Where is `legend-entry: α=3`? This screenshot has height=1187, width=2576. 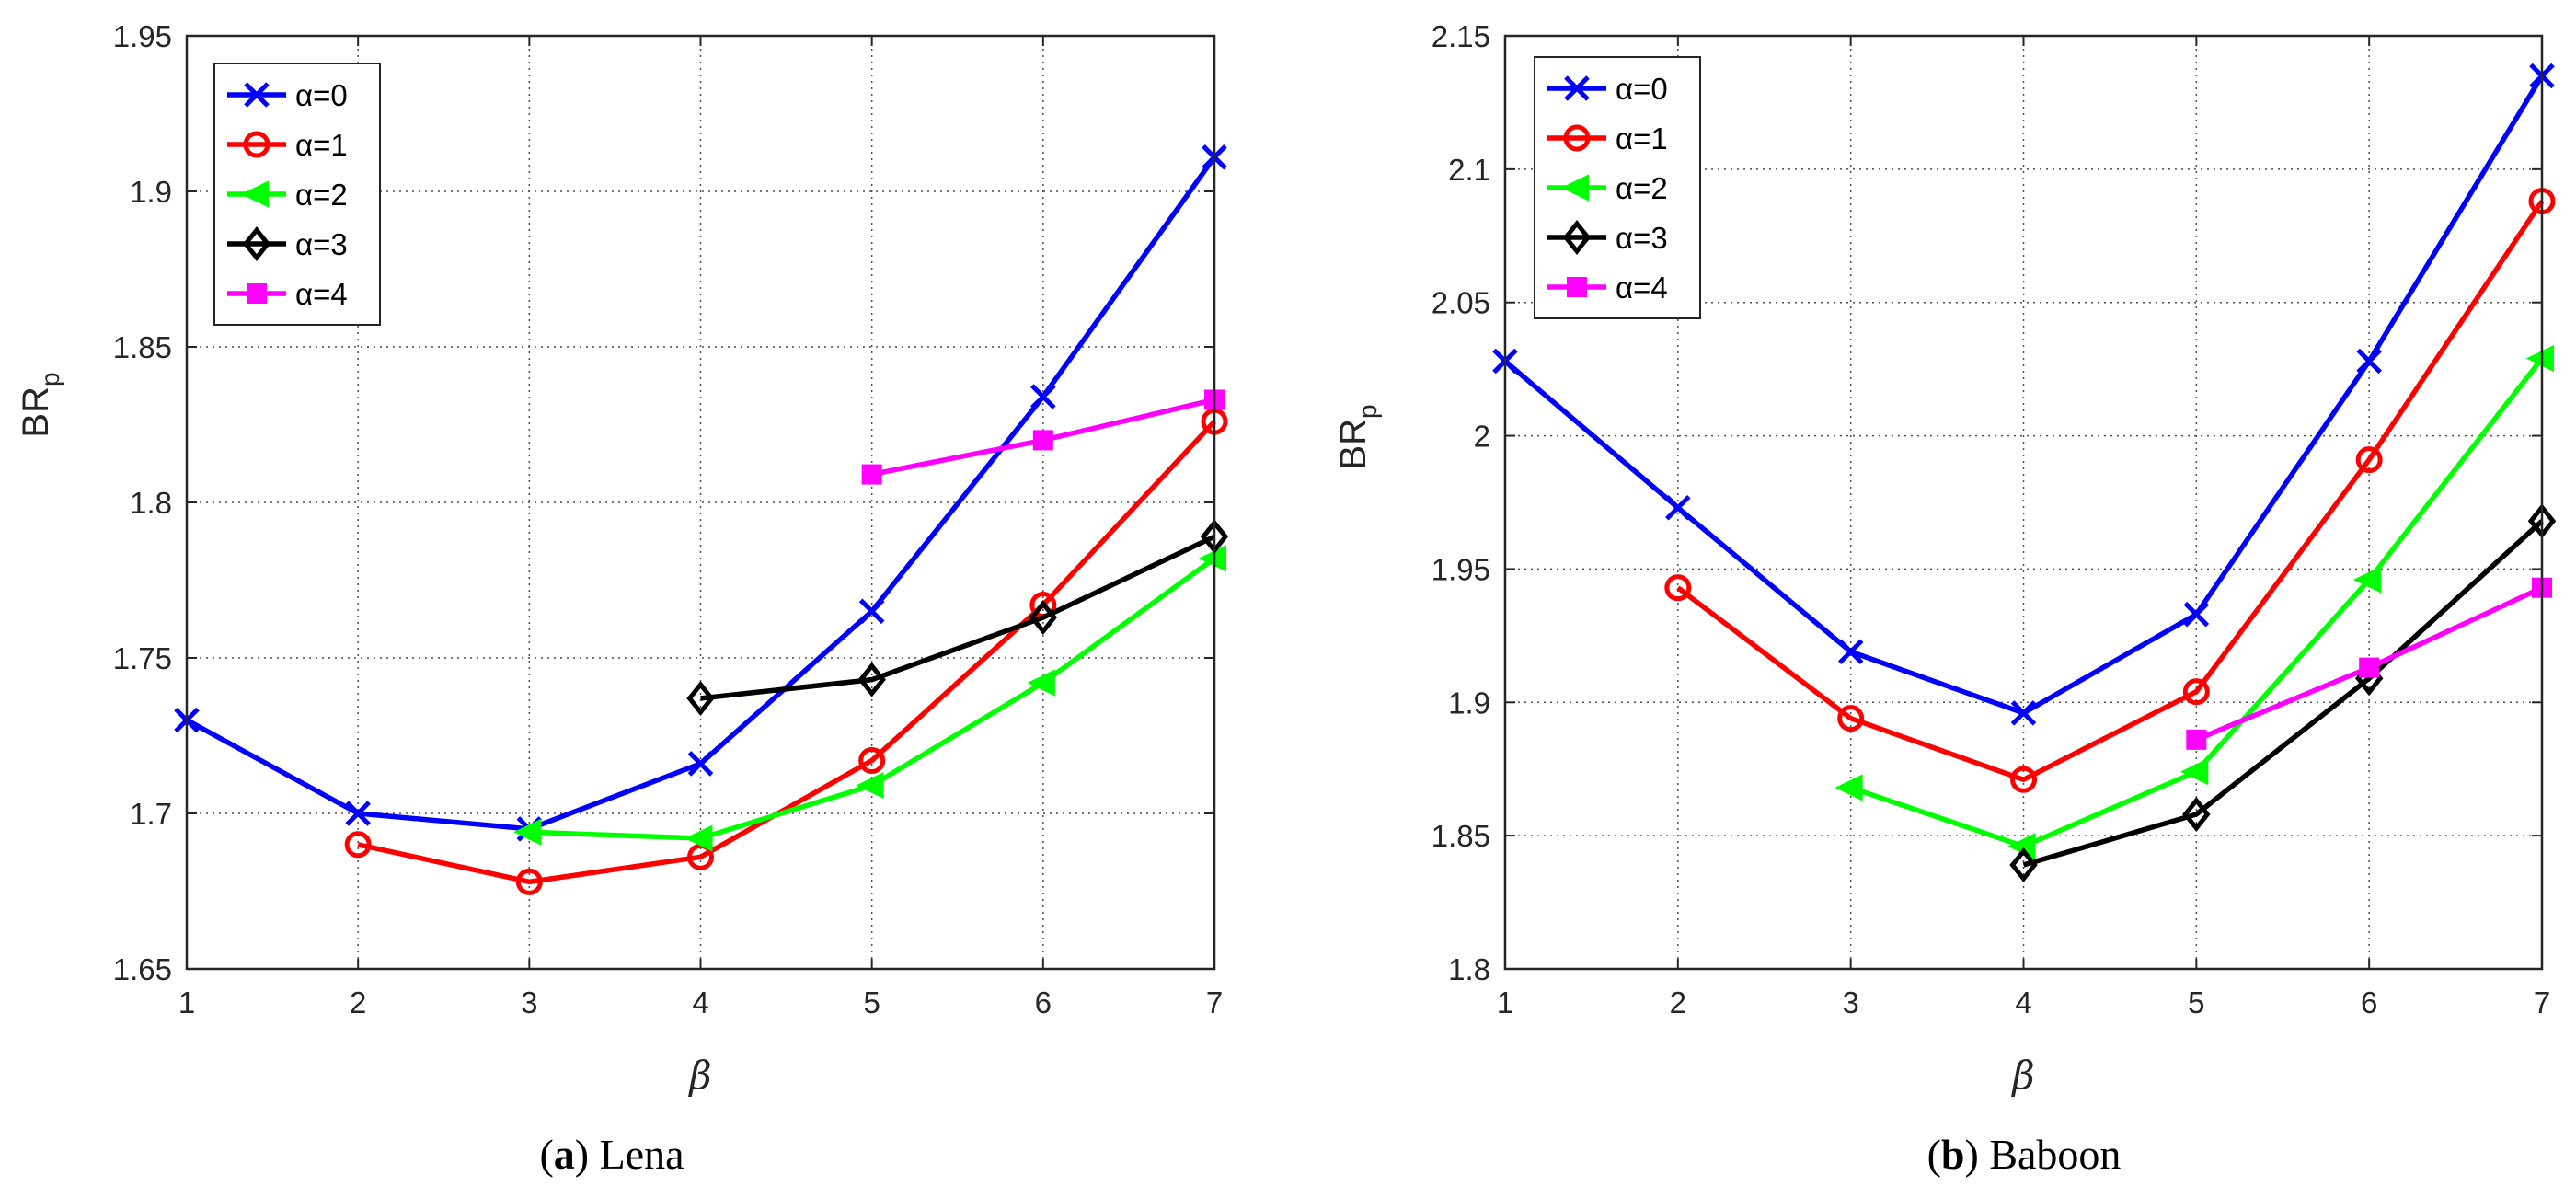
legend-entry: α=3 is located at coordinates (321, 244).